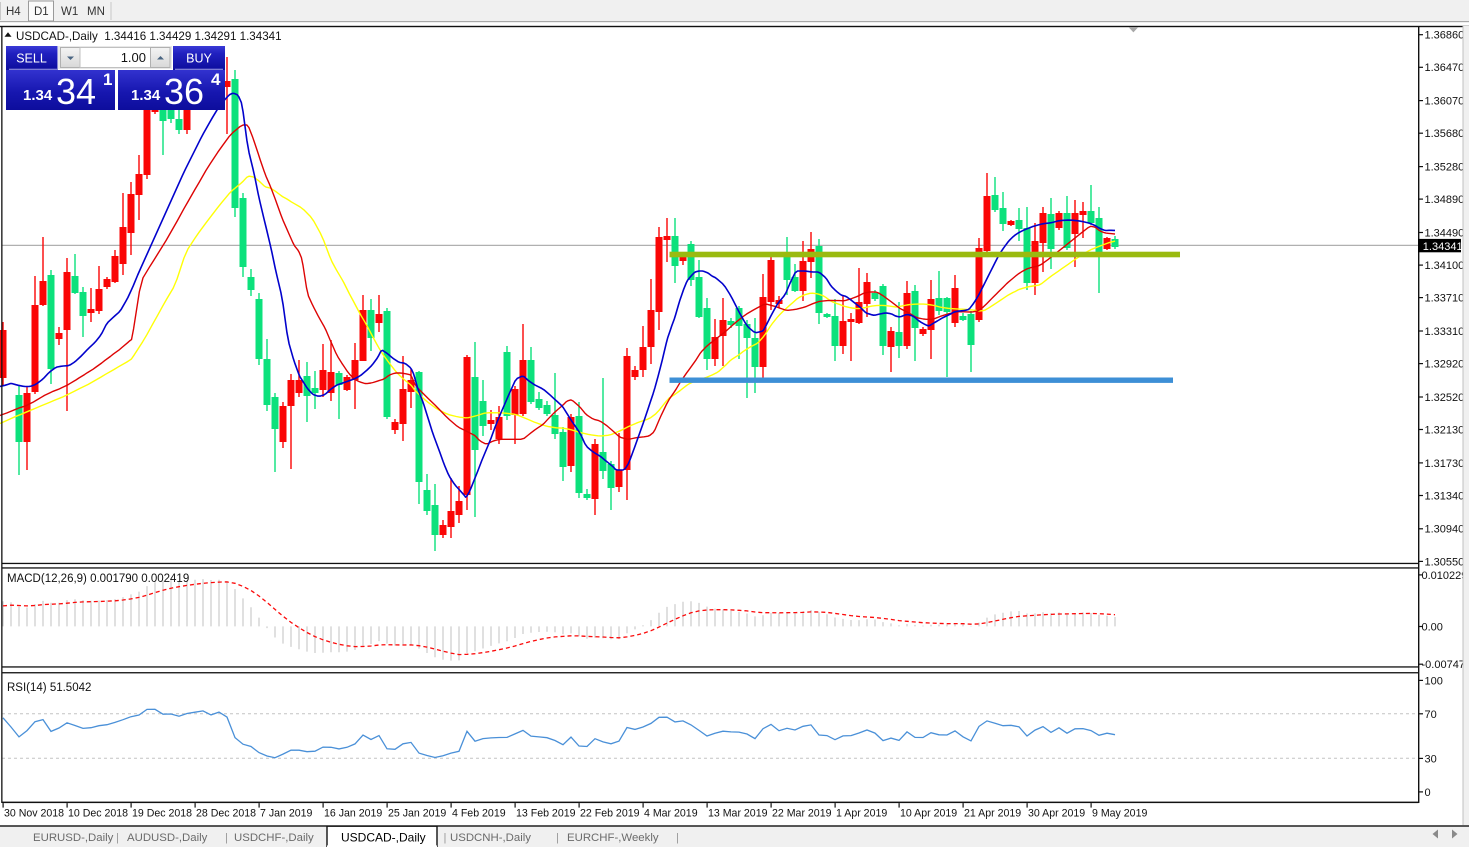 Image resolution: width=1469 pixels, height=847 pixels. Describe the element at coordinates (274, 838) in the screenshot. I see `svg-text: USDCHF-,Daily` at that location.